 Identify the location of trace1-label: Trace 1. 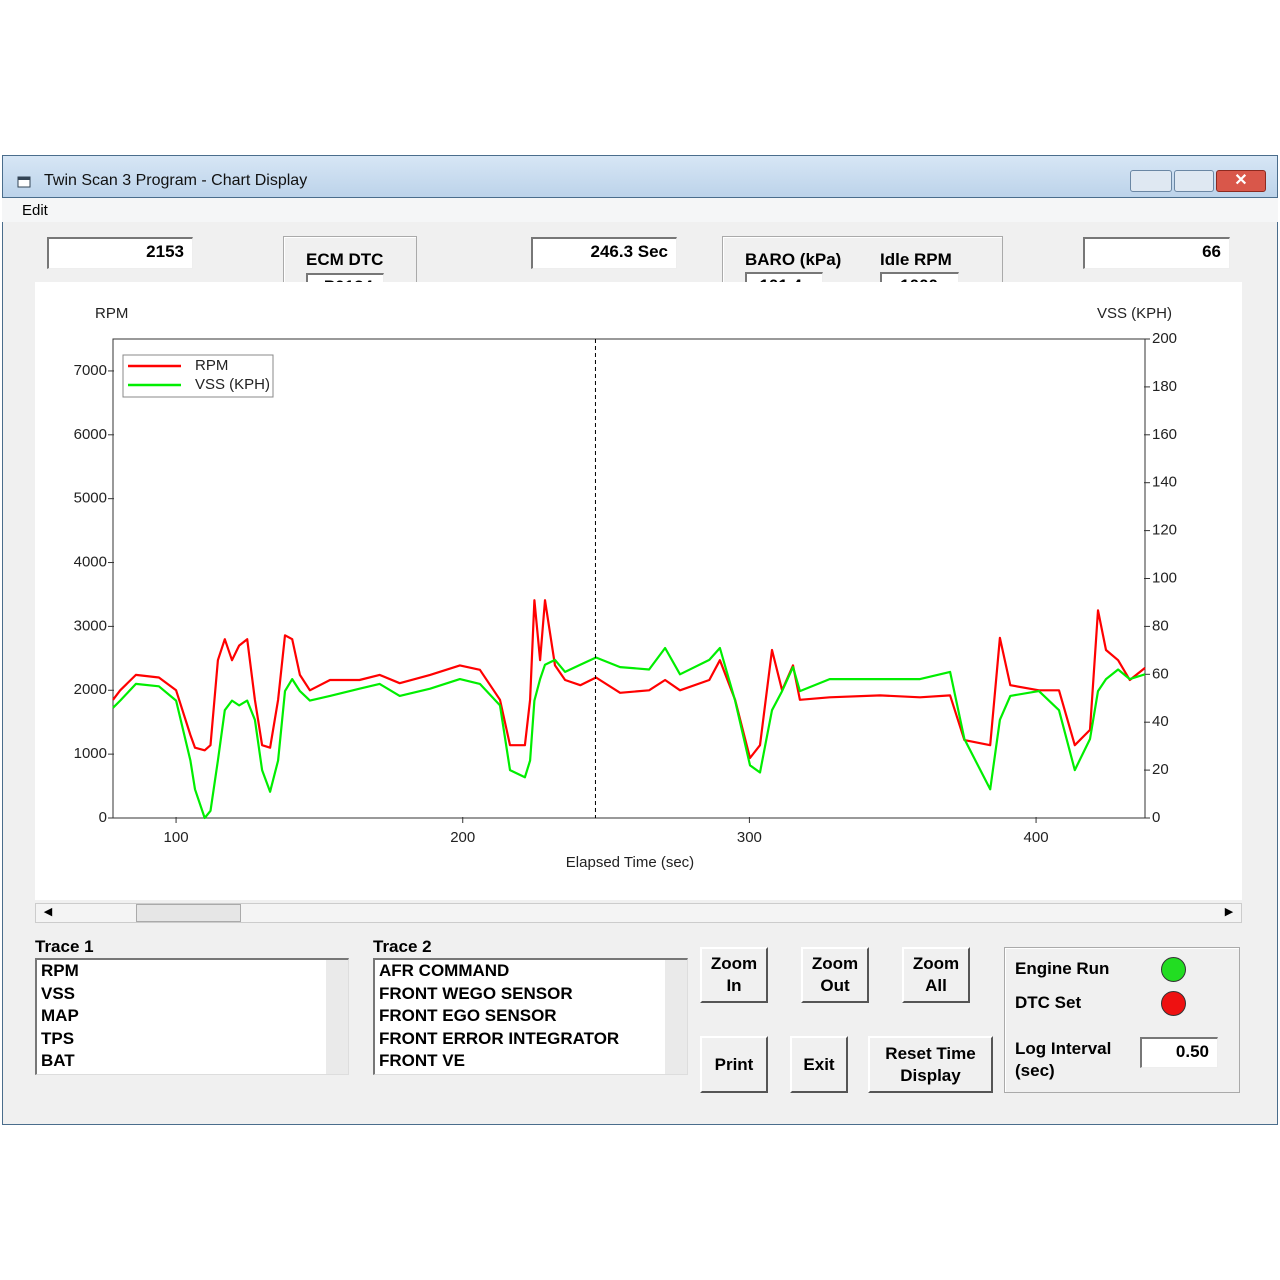
(64, 946).